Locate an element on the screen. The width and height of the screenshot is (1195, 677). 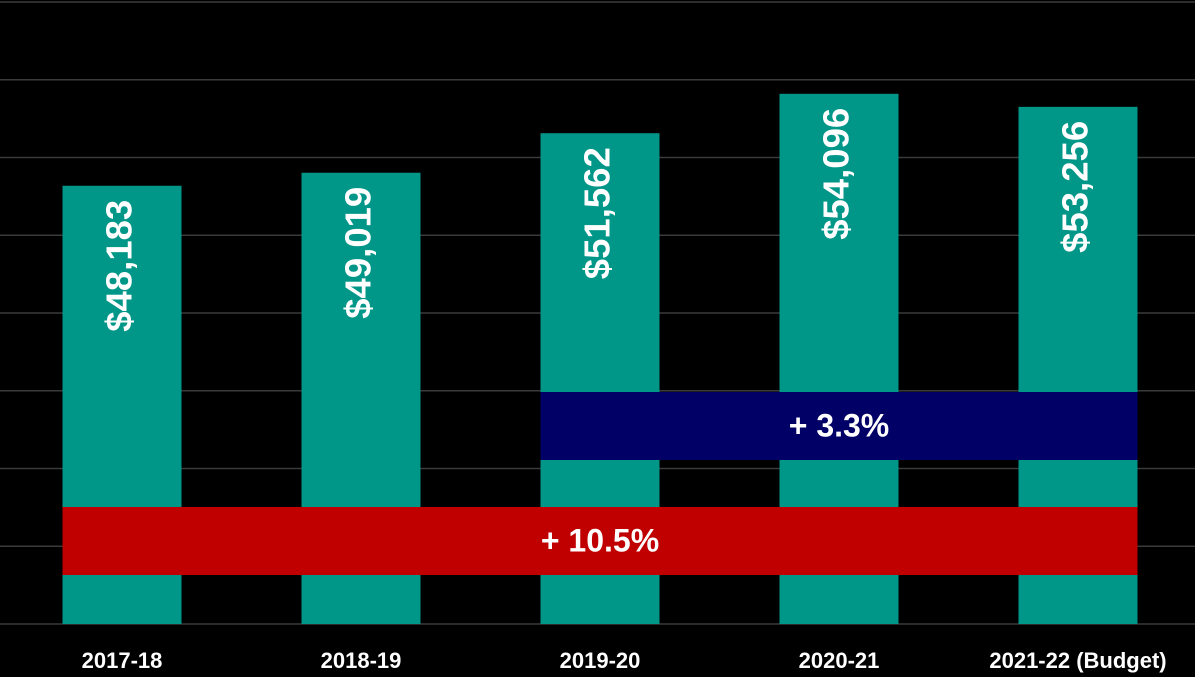
x-tick-label: 2020-21 is located at coordinates (839, 660).